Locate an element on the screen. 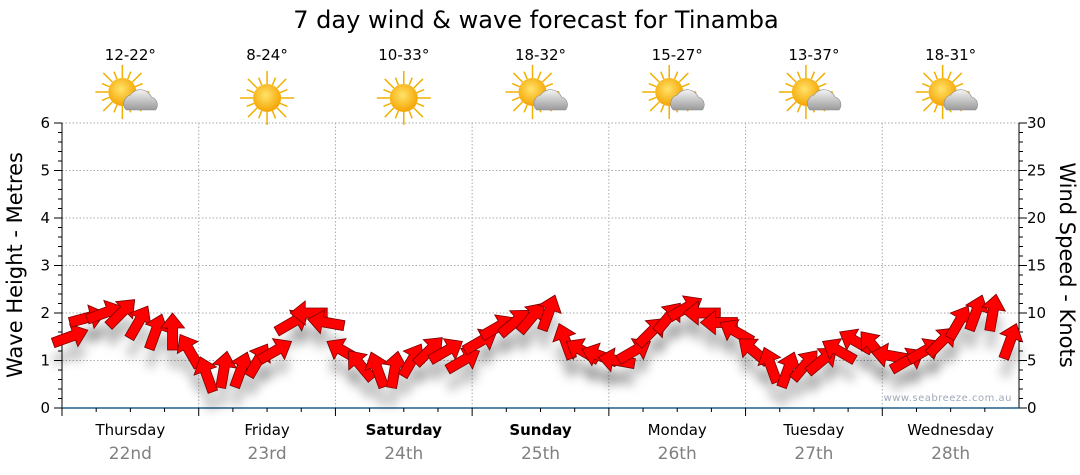 This screenshot has width=1080, height=475. sun-icon is located at coordinates (403, 98).